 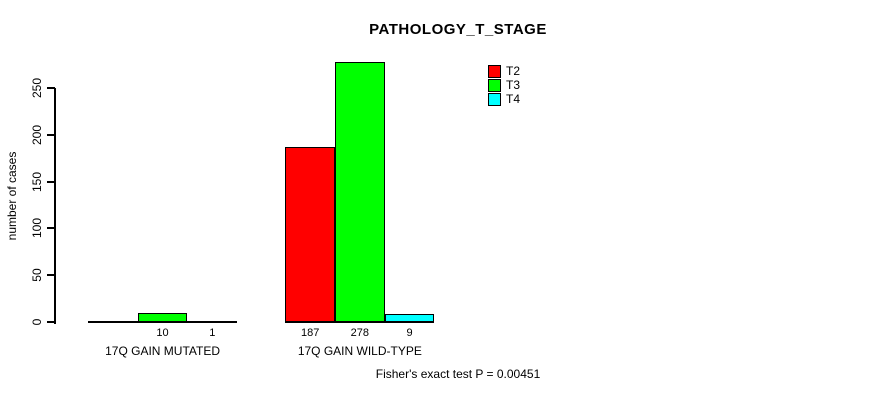 What do you see at coordinates (310, 234) in the screenshot?
I see `bar-t2-group2` at bounding box center [310, 234].